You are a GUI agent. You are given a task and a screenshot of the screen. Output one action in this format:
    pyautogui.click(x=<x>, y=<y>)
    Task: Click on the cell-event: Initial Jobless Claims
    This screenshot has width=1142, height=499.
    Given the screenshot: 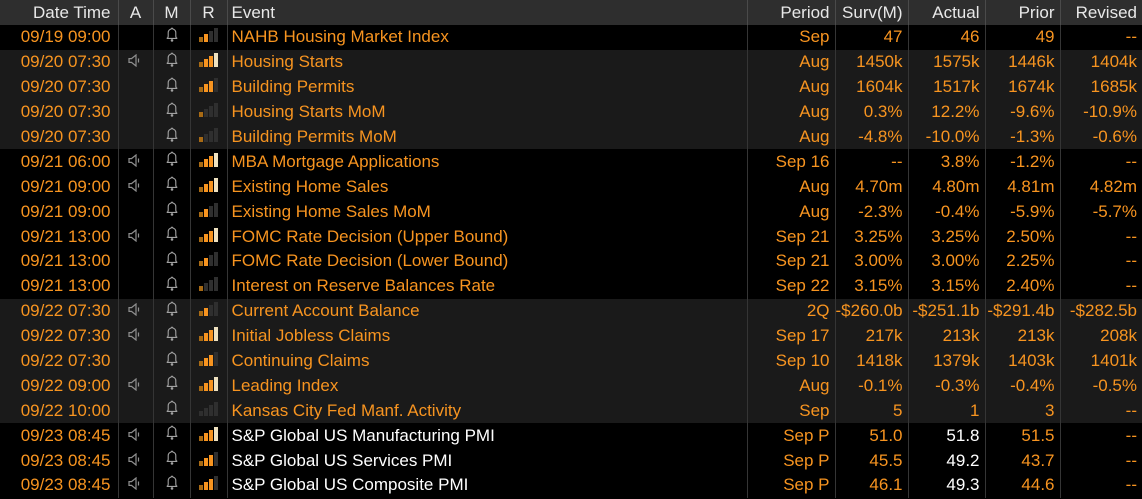 What is the action you would take?
    pyautogui.click(x=487, y=336)
    